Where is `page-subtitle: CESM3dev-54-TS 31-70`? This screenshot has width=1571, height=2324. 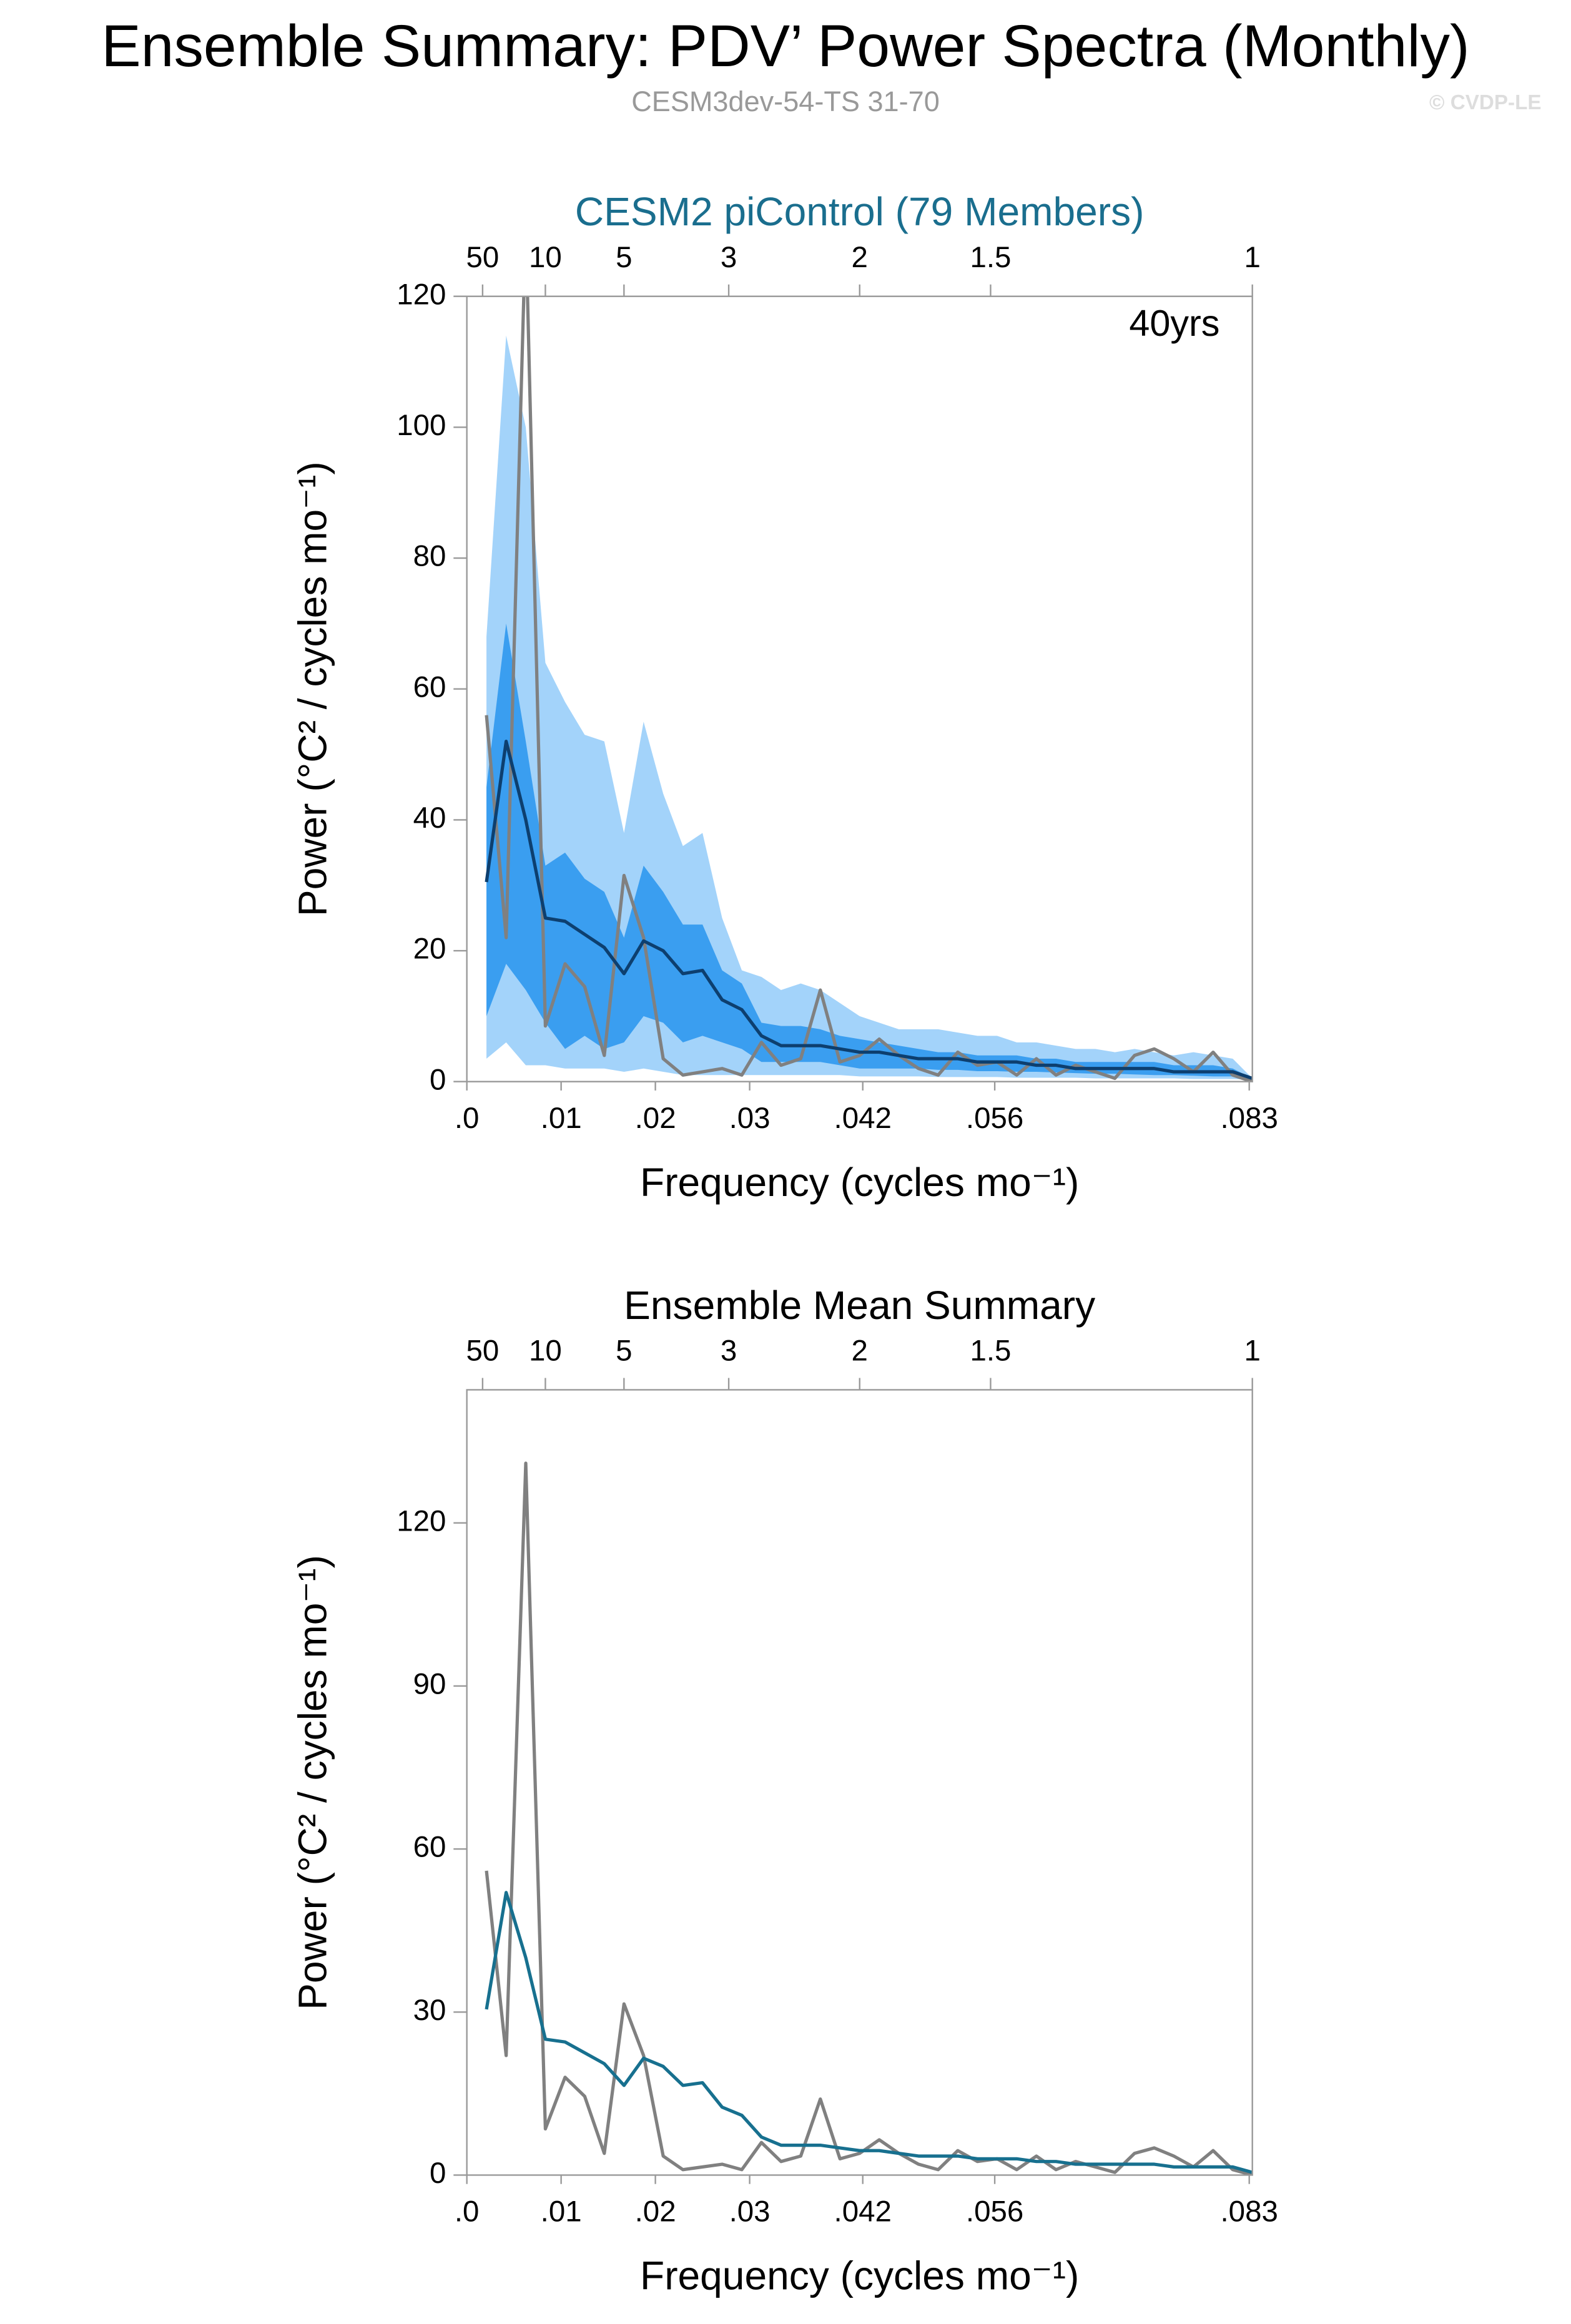 page-subtitle: CESM3dev-54-TS 31-70 is located at coordinates (785, 101).